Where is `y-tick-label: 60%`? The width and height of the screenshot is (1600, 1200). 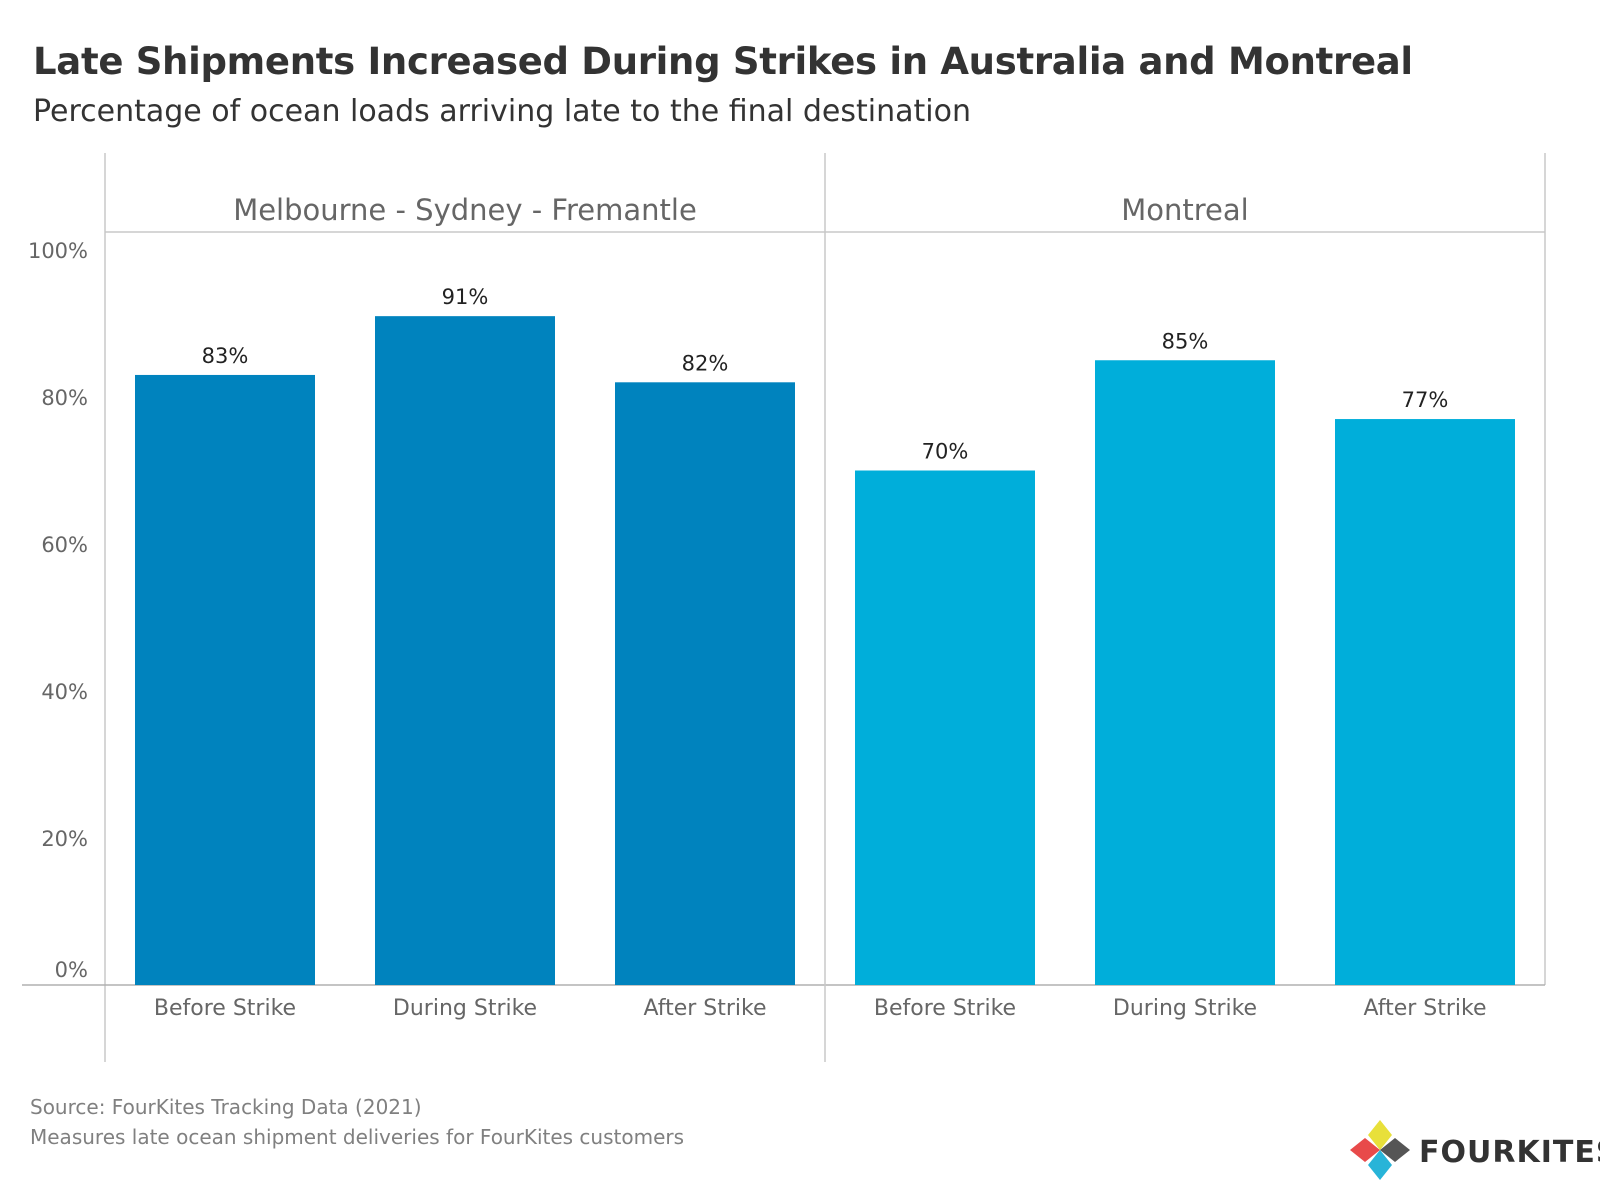 y-tick-label: 60% is located at coordinates (64, 545).